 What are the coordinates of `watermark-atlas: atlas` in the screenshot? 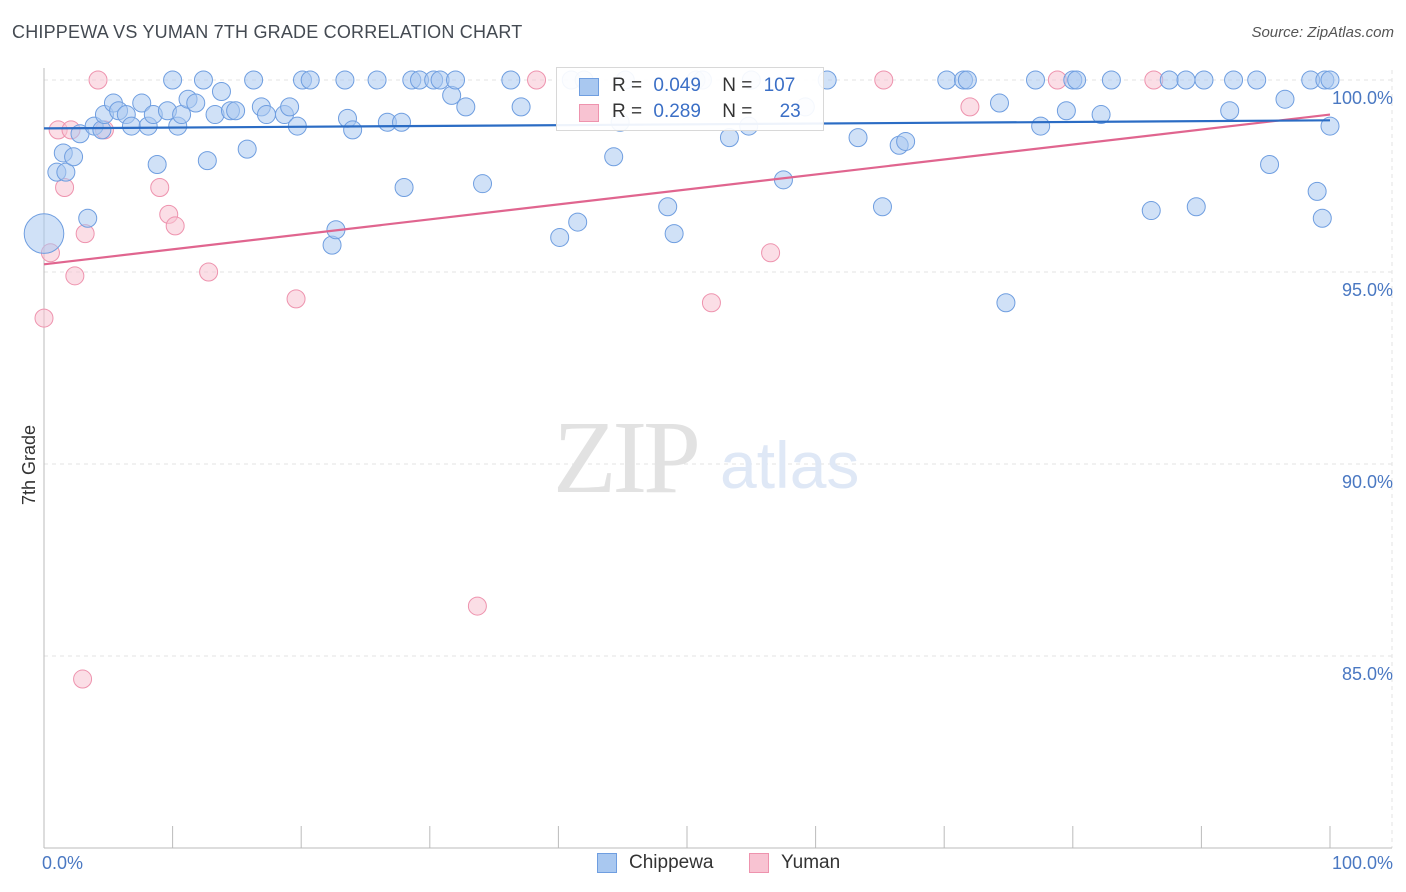 It's located at (789, 465).